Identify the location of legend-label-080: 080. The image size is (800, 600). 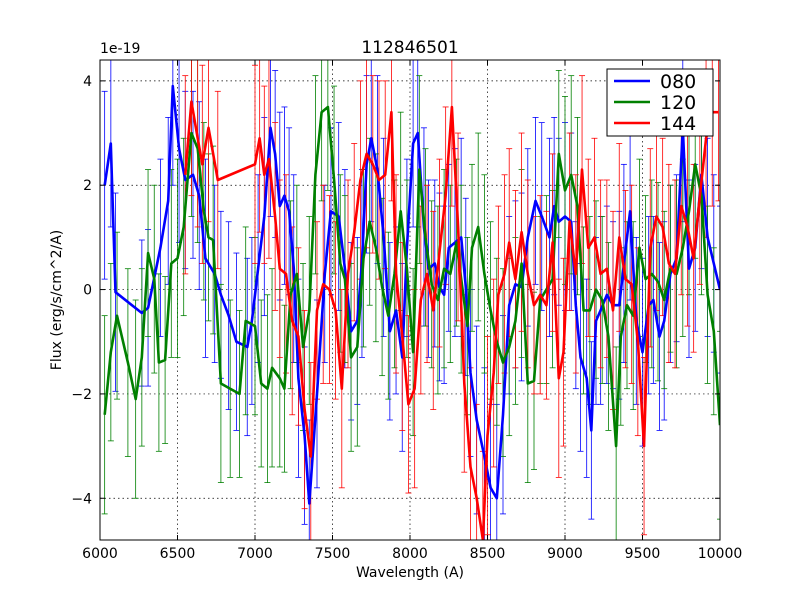
(678, 82).